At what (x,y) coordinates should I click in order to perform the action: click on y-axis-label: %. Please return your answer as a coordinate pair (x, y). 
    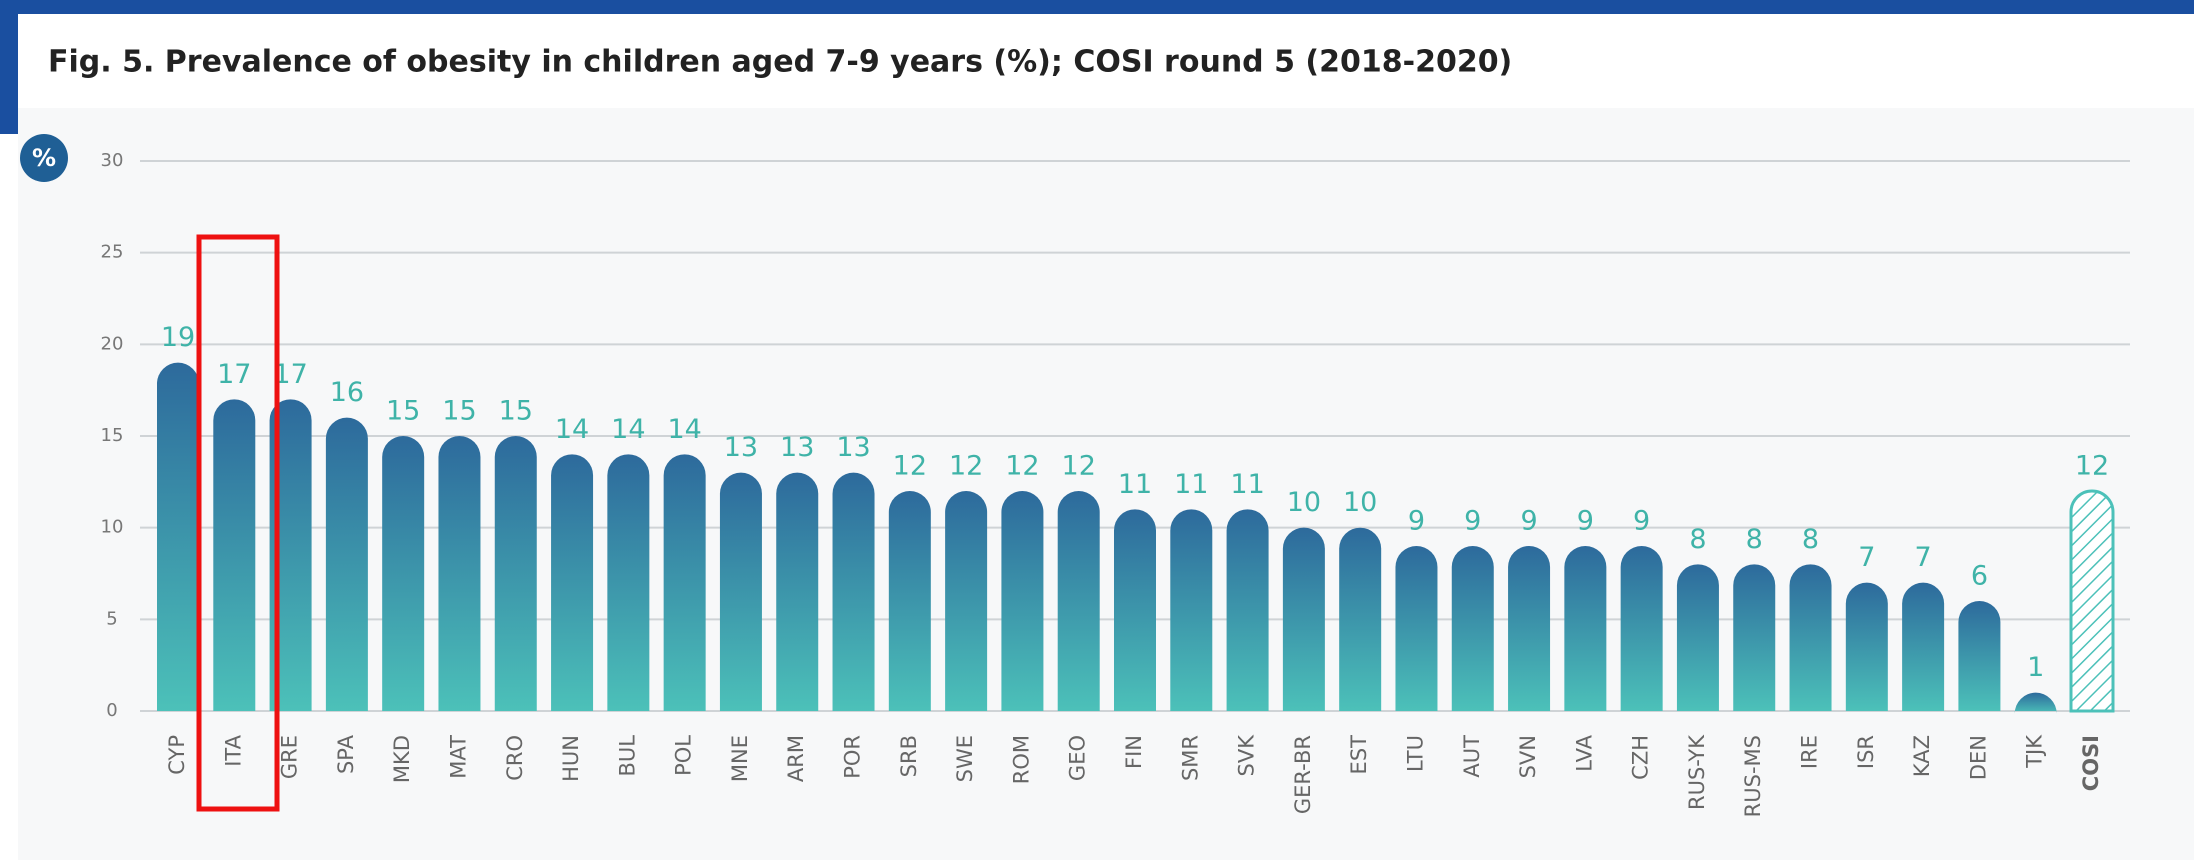
    Looking at the image, I should click on (44, 158).